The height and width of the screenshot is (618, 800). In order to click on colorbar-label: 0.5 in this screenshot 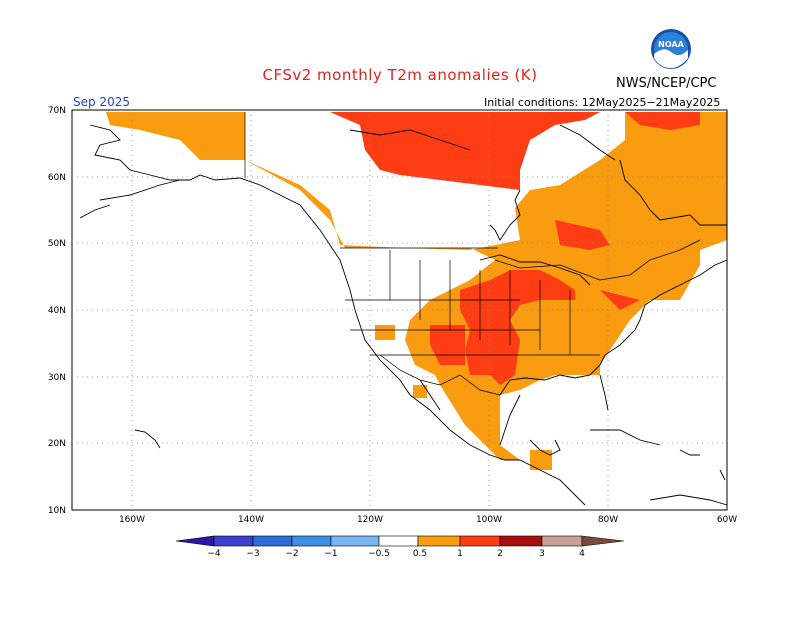, I will do `click(420, 554)`.